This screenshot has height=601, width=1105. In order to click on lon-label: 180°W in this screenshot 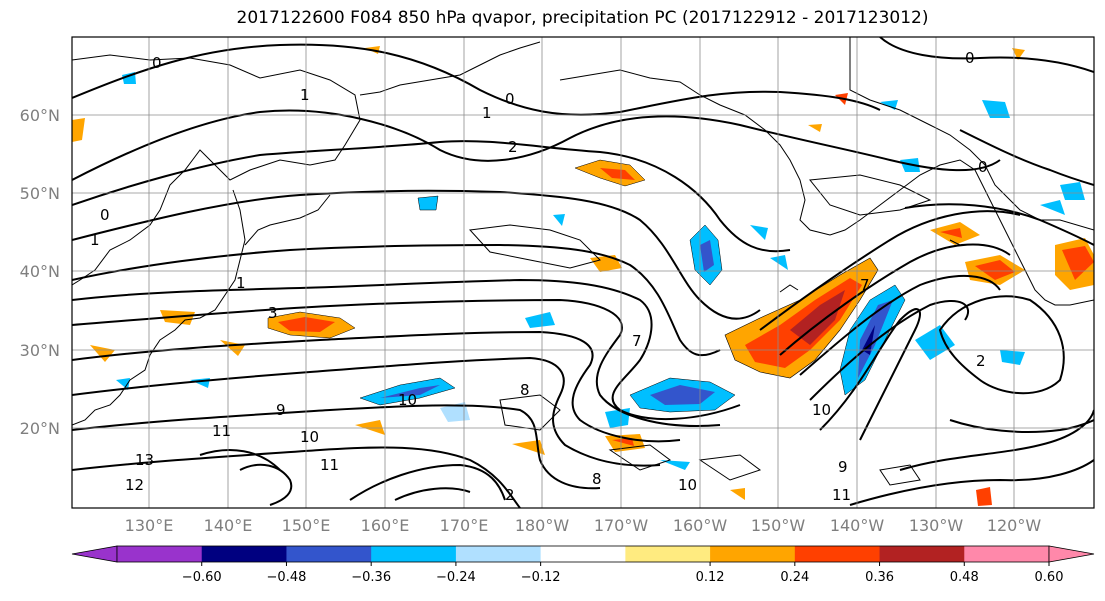, I will do `click(542, 525)`.